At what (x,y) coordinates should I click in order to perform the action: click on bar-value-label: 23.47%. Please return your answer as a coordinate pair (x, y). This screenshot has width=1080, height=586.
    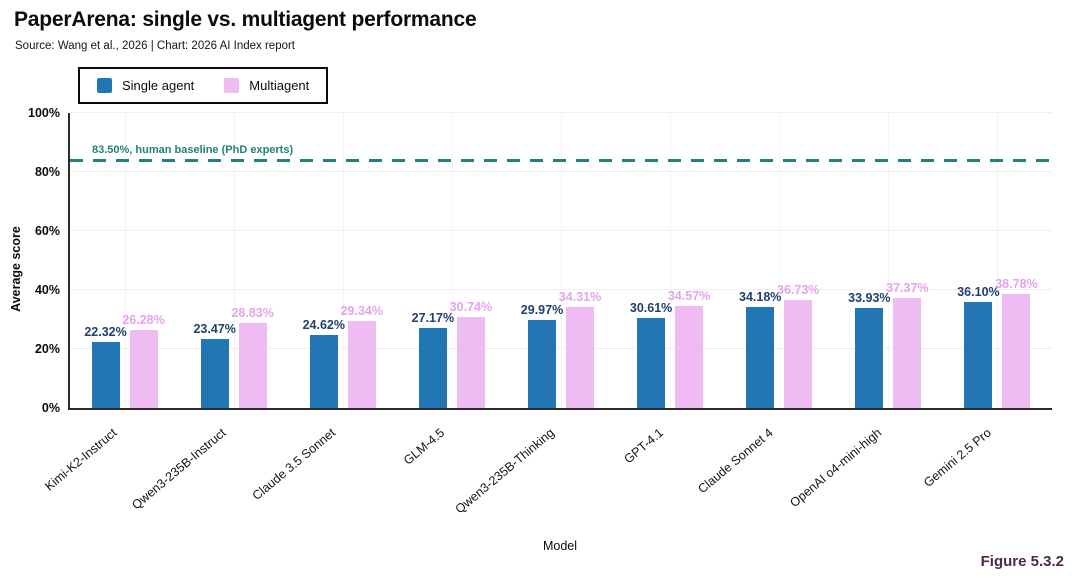
    Looking at the image, I should click on (214, 328).